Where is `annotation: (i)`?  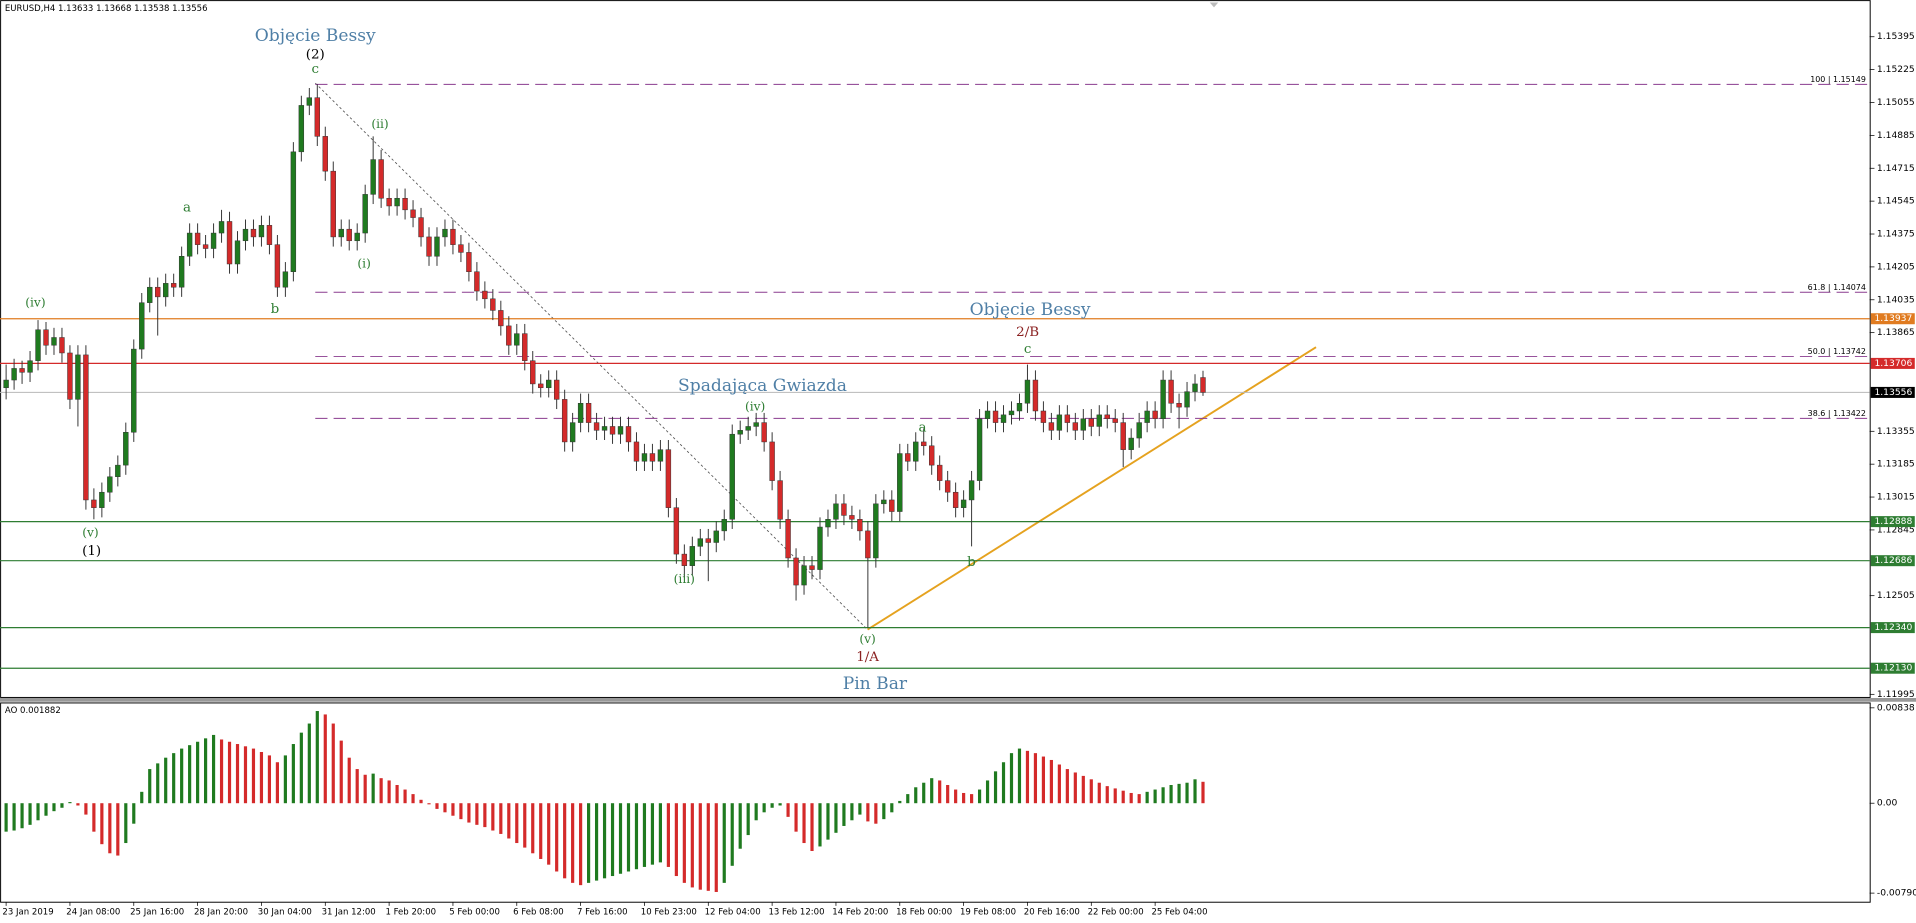
annotation: (i) is located at coordinates (363, 264).